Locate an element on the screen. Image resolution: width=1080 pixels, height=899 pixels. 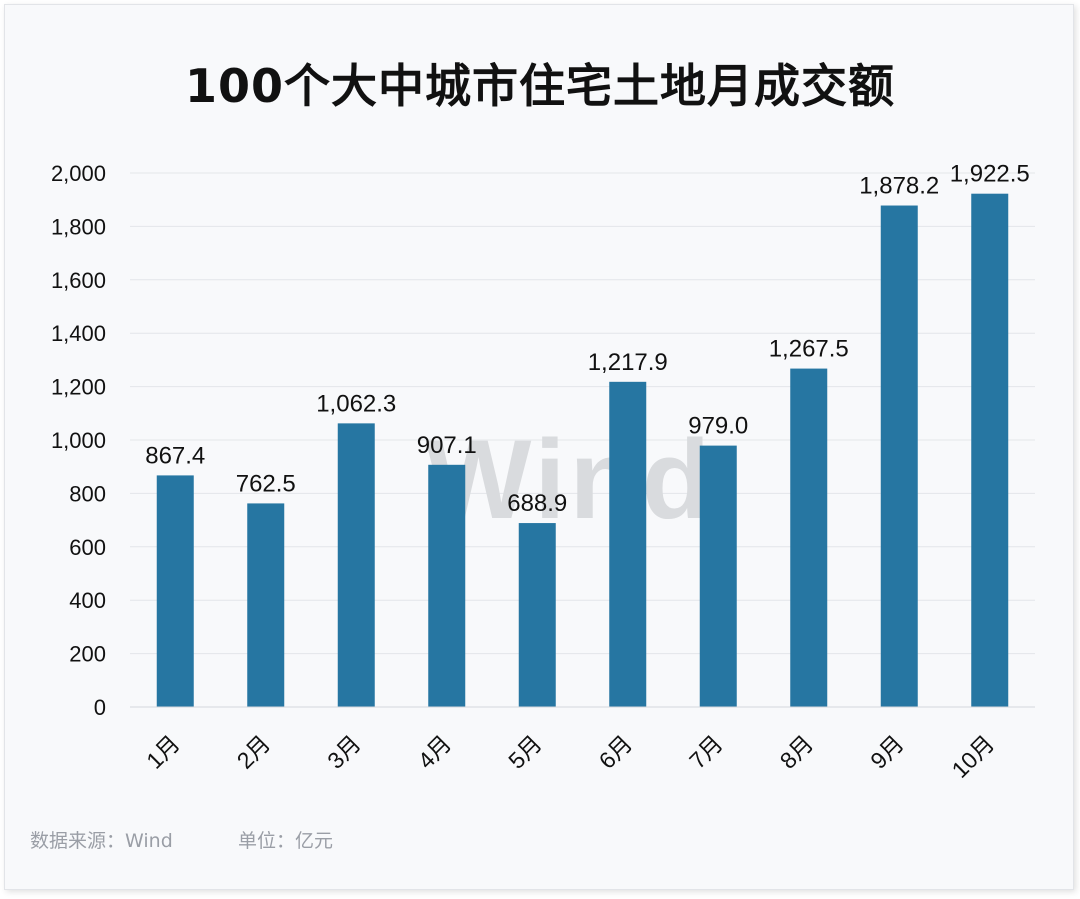
x-axis-ticks: 1月 2月 3月 4月 5月 6月 7月 8月 9月 10月 is located at coordinates (570, 756).